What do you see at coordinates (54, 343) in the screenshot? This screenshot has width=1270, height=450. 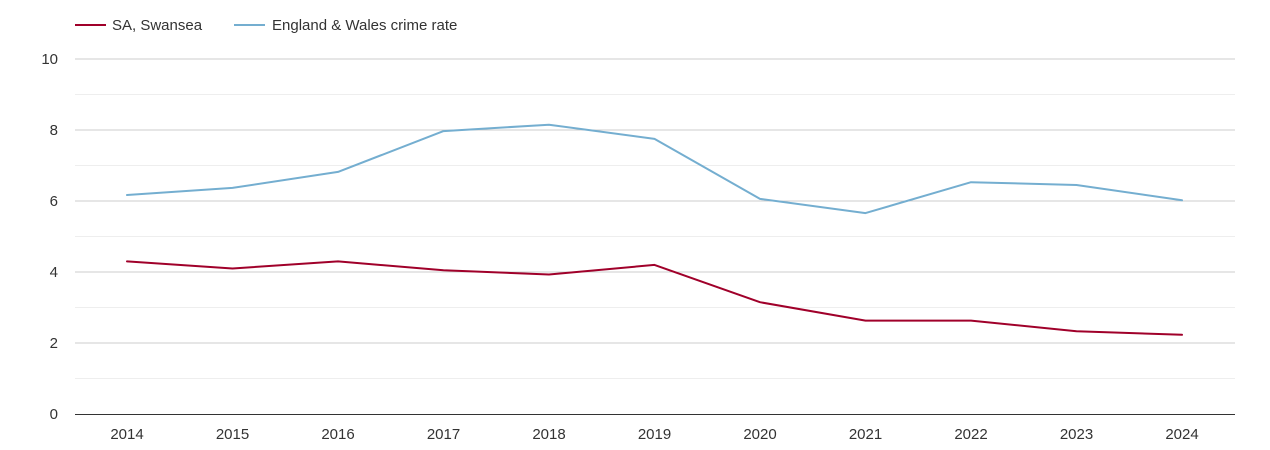 I see `y-tick-label: 2` at bounding box center [54, 343].